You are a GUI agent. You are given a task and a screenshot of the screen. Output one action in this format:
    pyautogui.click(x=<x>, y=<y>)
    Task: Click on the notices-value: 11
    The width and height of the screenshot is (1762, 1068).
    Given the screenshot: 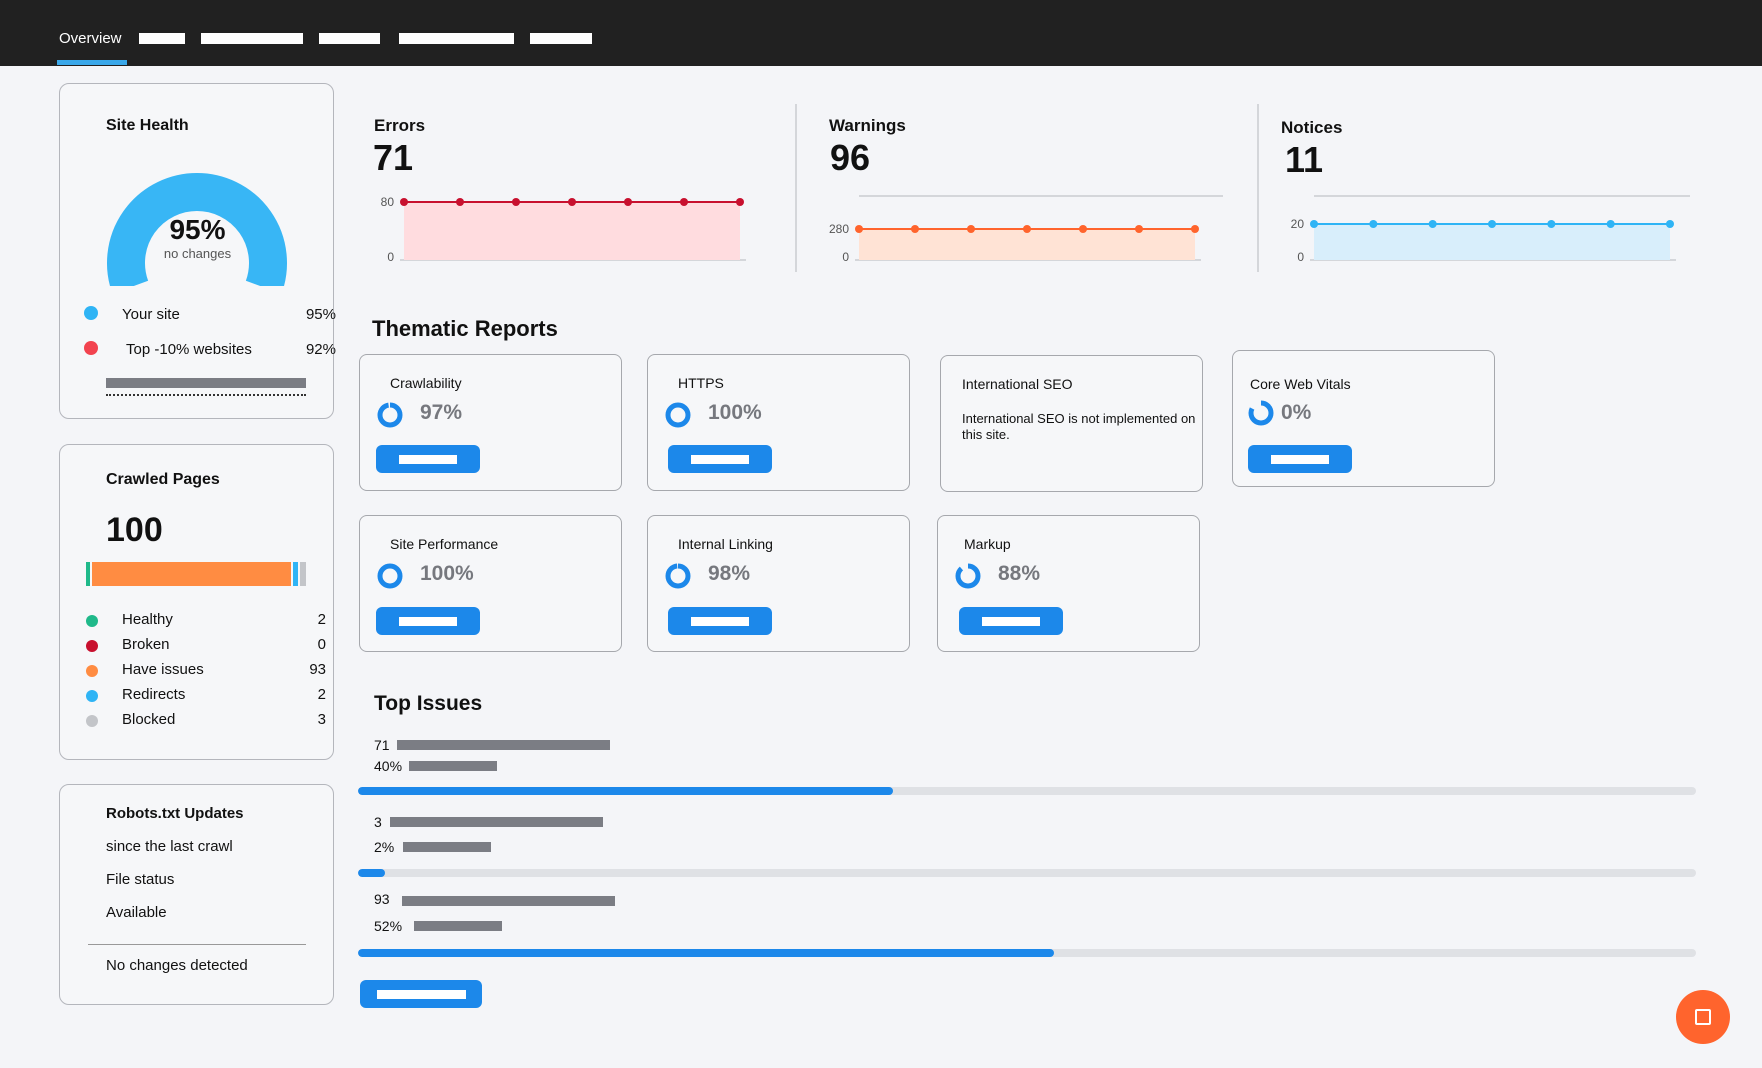 What is the action you would take?
    pyautogui.click(x=1304, y=159)
    